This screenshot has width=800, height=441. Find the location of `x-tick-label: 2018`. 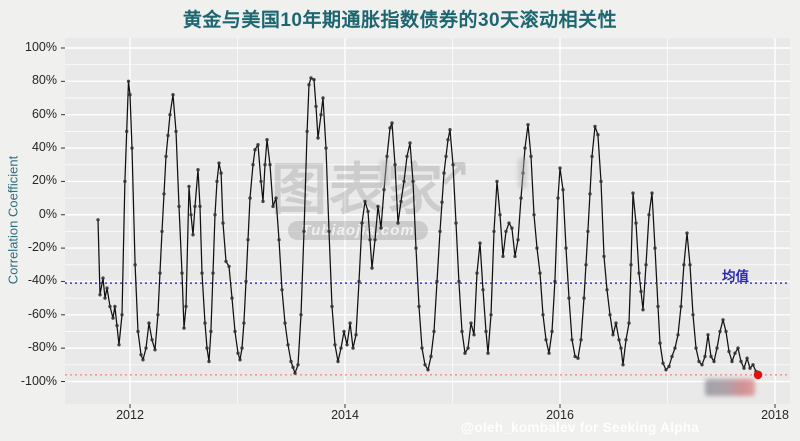

x-tick-label: 2018 is located at coordinates (775, 415).